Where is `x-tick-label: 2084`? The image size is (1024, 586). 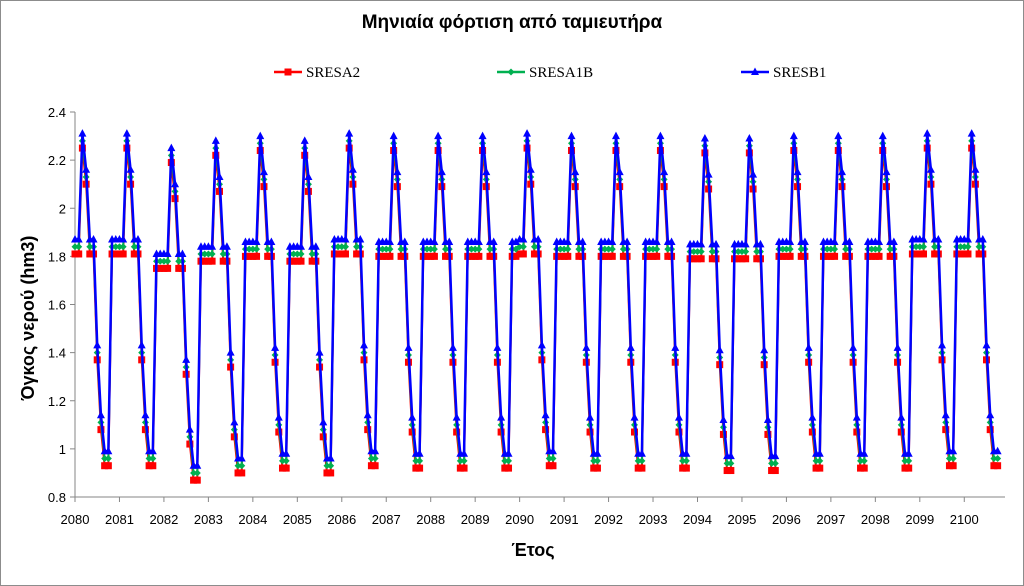 x-tick-label: 2084 is located at coordinates (252, 519).